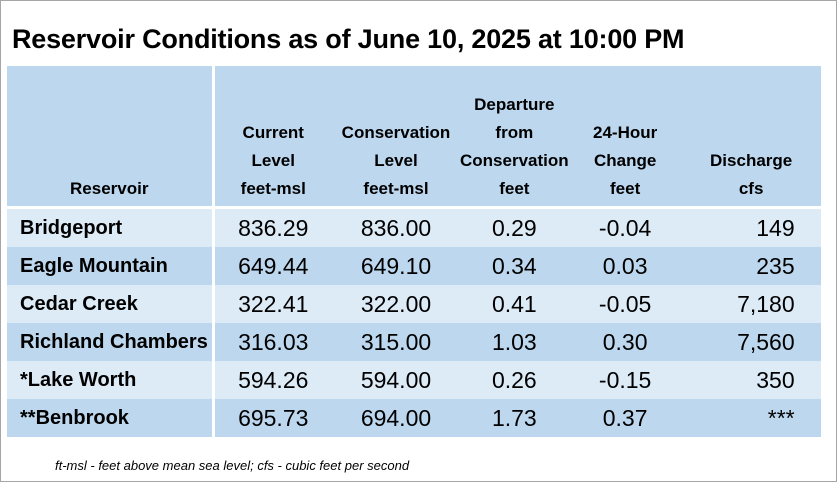 This screenshot has height=482, width=837. Describe the element at coordinates (272, 227) in the screenshot. I see `current-level: 836.29` at that location.